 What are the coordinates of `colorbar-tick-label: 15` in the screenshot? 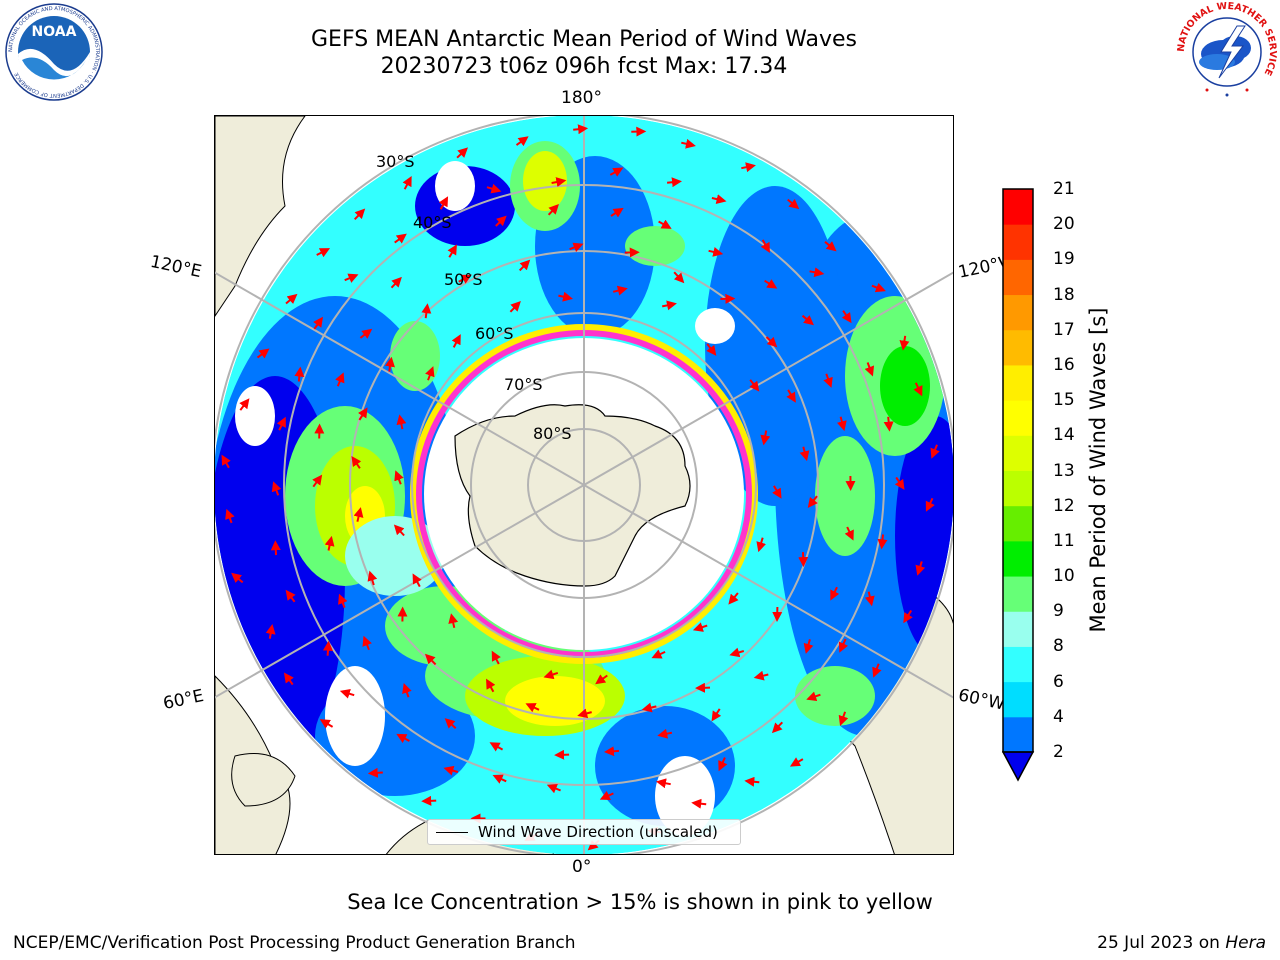 It's located at (1064, 400).